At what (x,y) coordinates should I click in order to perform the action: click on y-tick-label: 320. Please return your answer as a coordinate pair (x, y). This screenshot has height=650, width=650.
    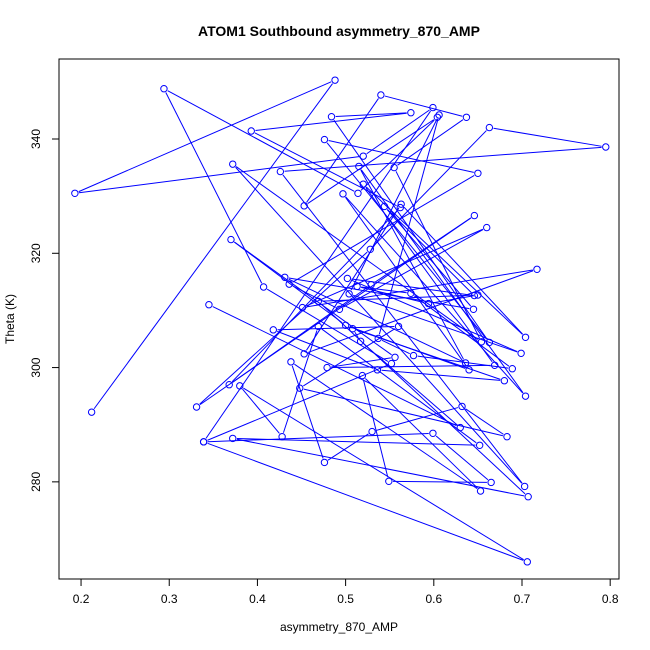
    Looking at the image, I should click on (36, 253).